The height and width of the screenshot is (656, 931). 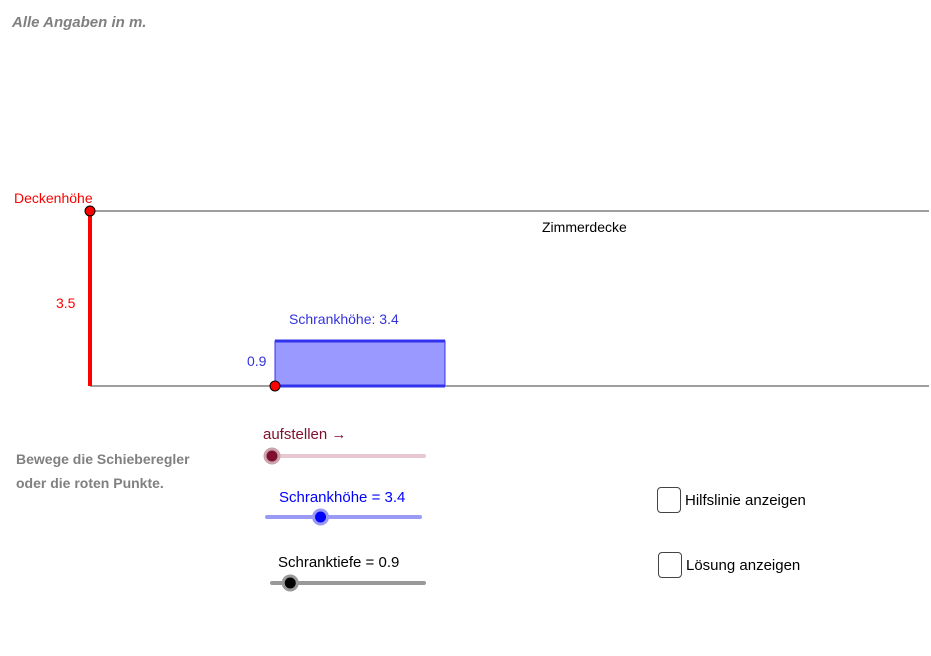 I want to click on checkbox-loesung-row: Lösung anzeigen, so click(x=729, y=565).